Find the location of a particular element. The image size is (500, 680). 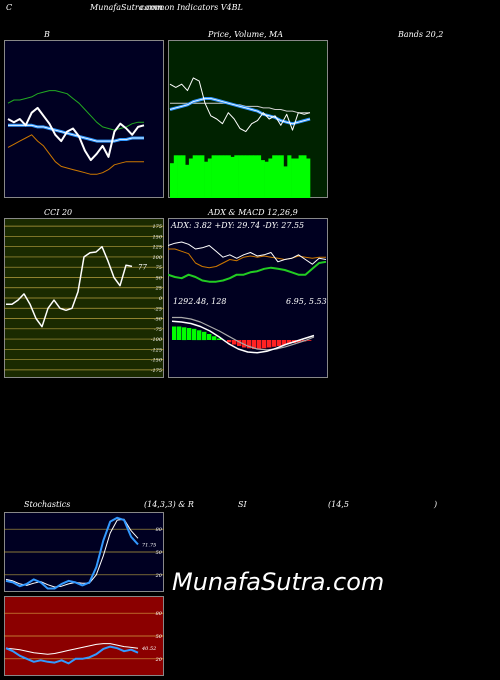

macd-line is located at coordinates (243, 337).